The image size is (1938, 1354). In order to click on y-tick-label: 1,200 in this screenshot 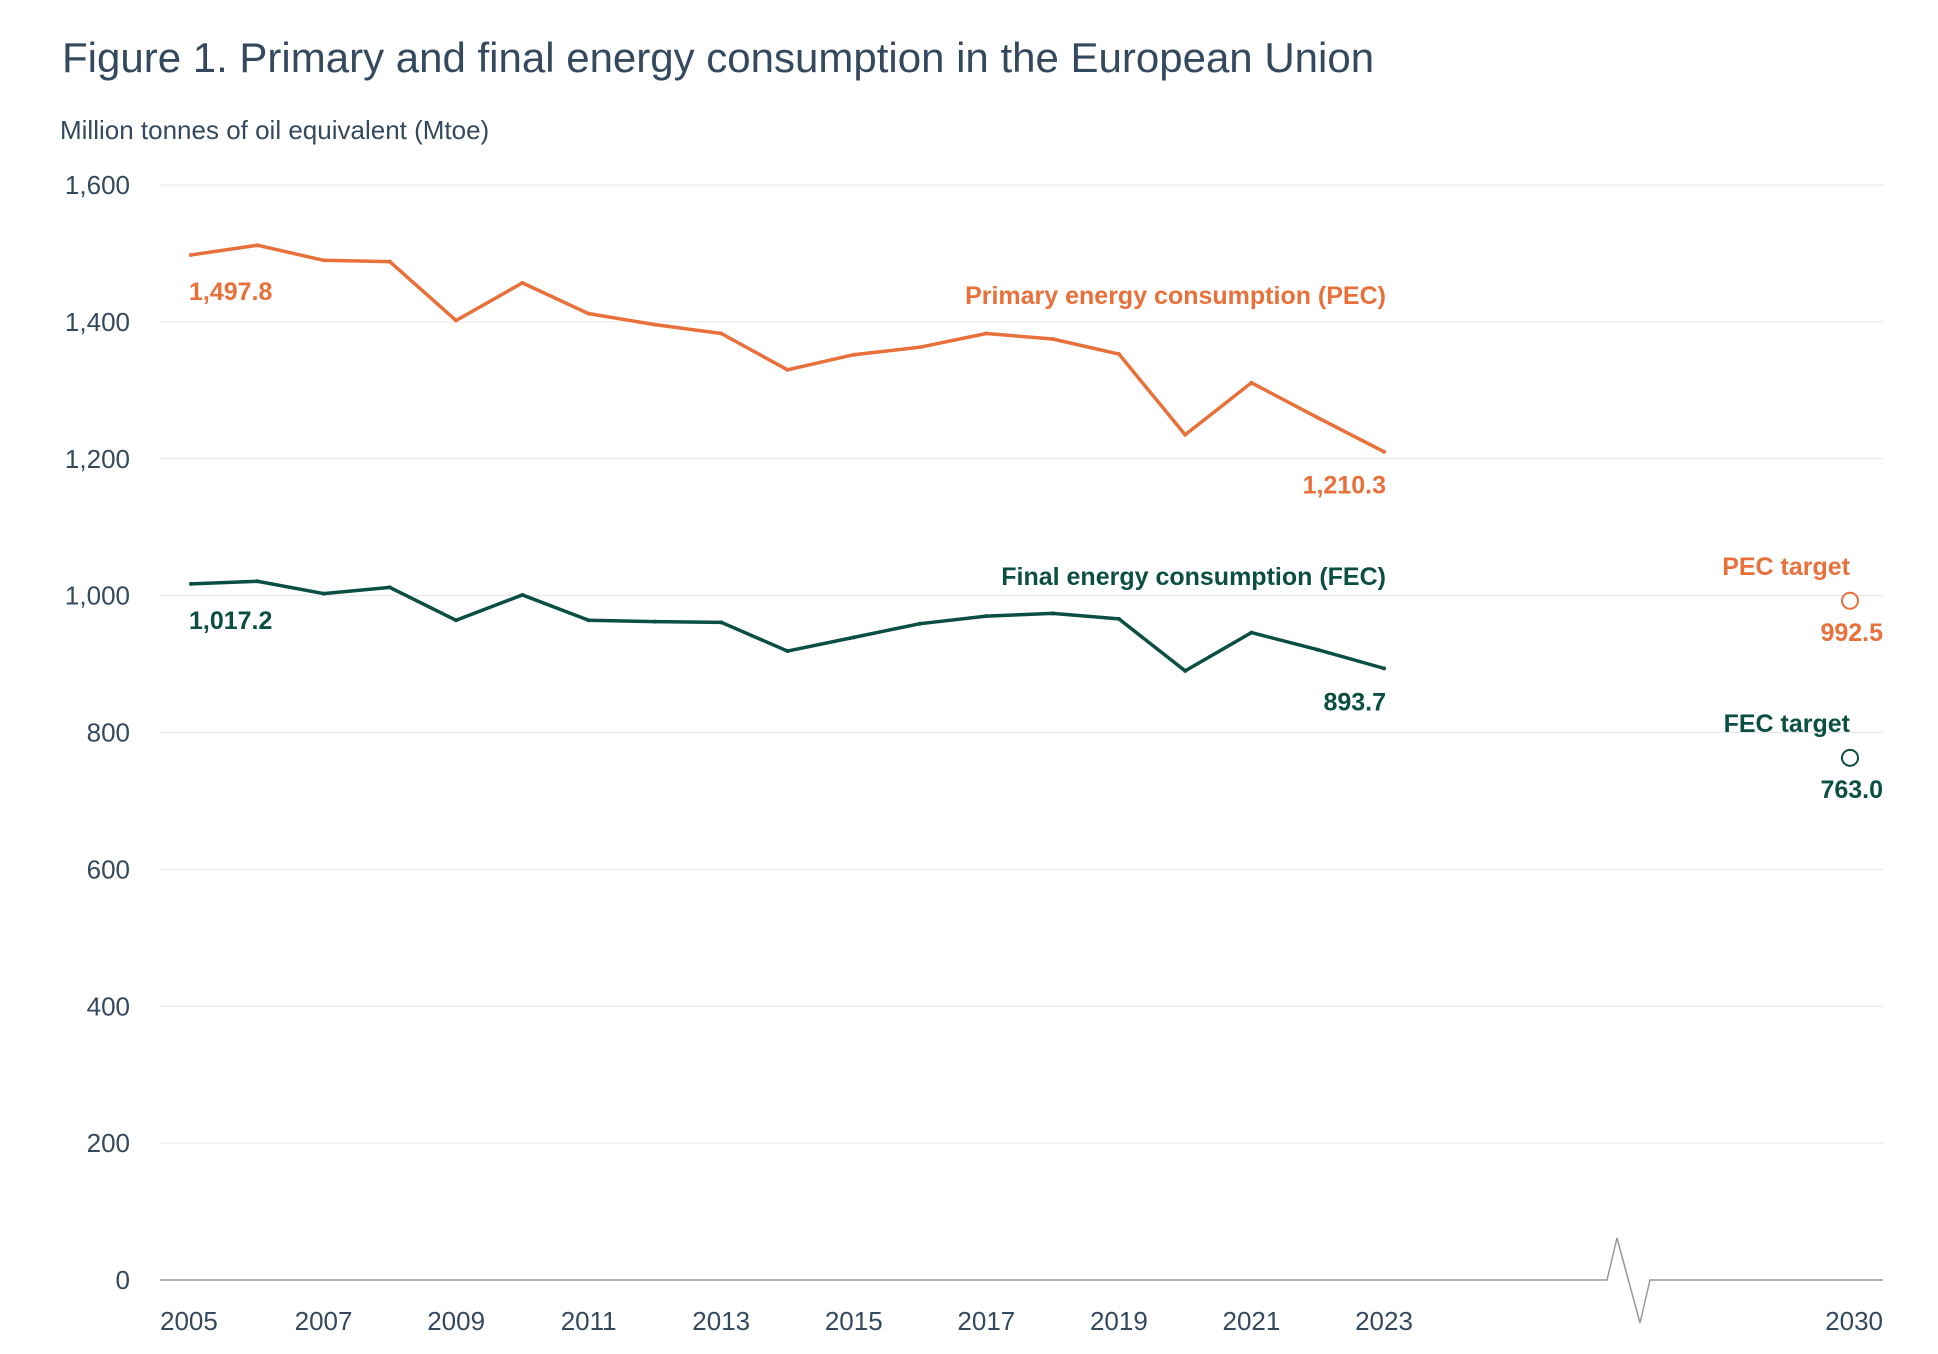, I will do `click(97, 459)`.